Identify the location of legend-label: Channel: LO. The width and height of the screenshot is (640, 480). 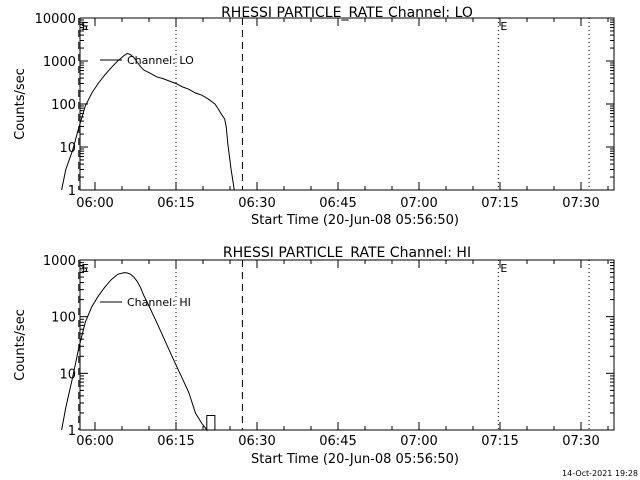
(160, 60).